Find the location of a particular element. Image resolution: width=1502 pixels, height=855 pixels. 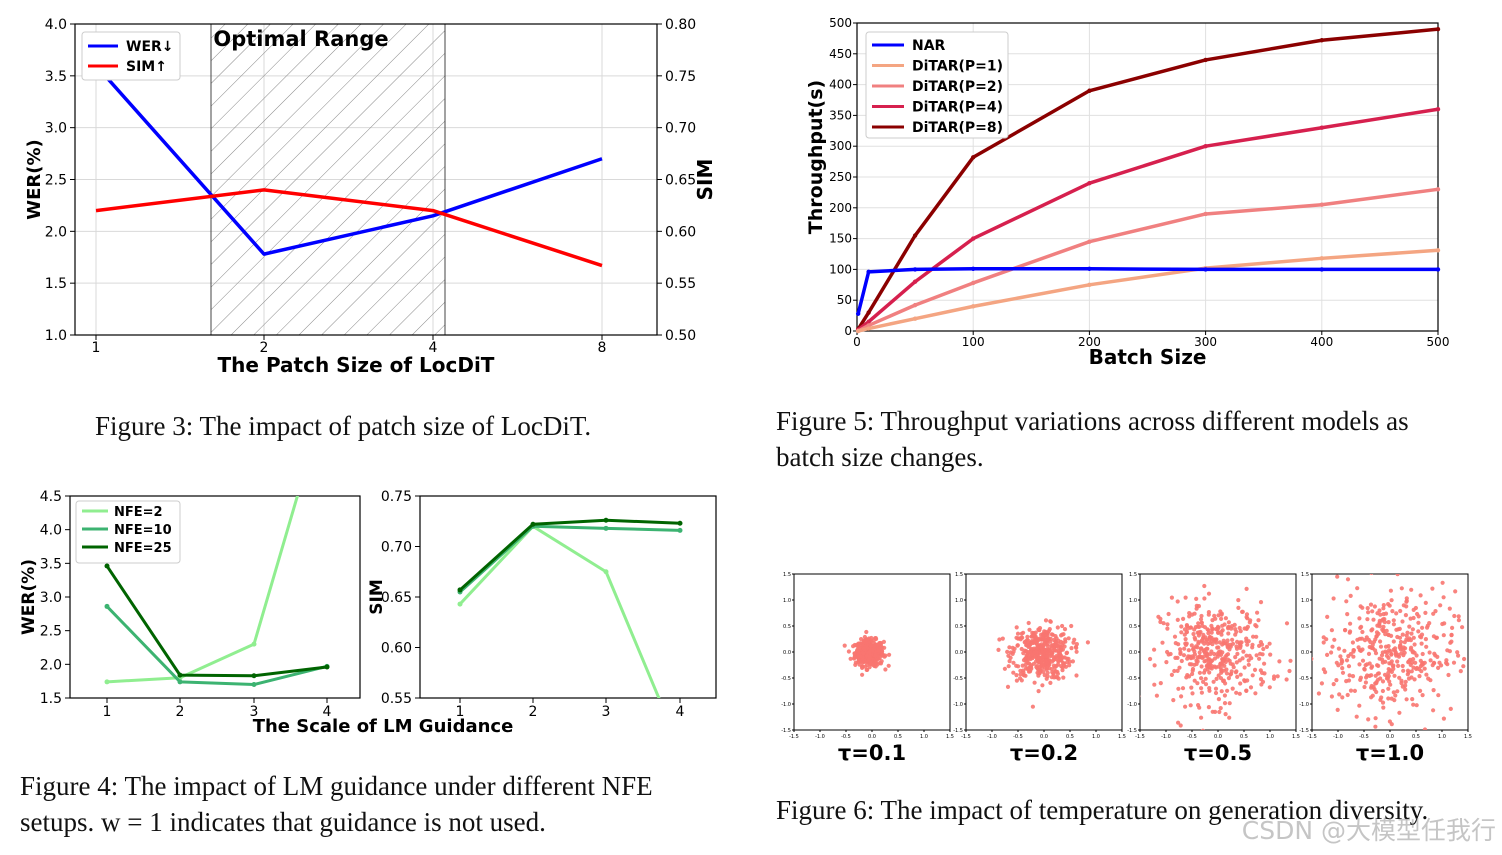

x-tick-label: 2 is located at coordinates (264, 348).